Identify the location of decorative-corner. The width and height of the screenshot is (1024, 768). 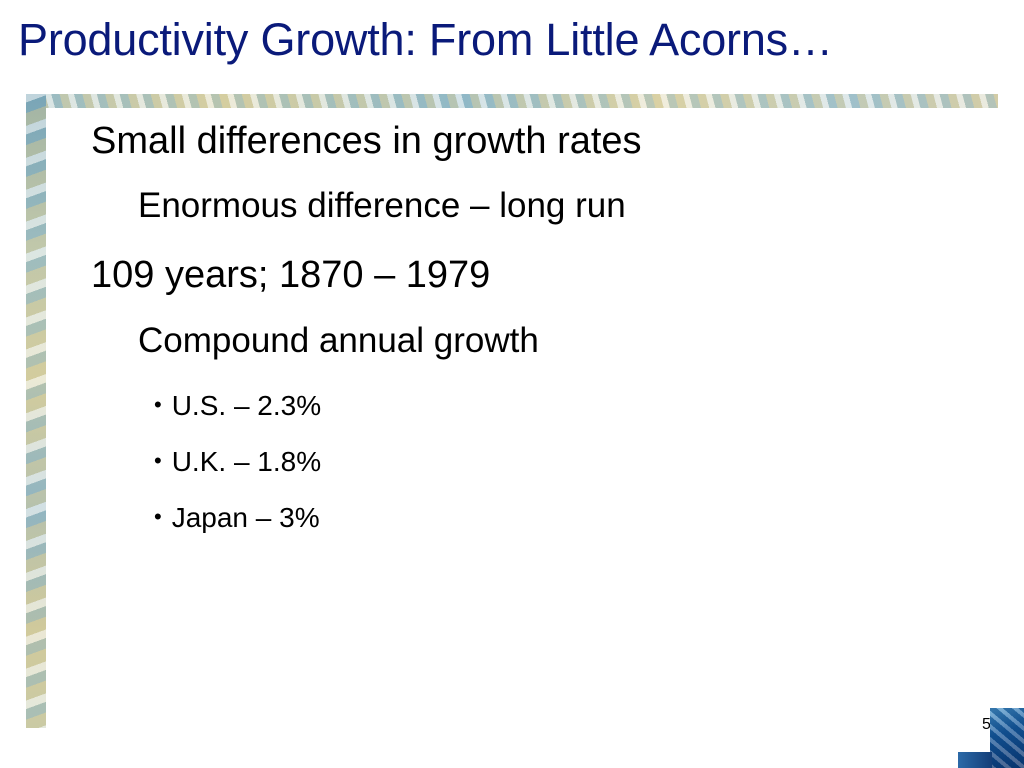
(1007, 738).